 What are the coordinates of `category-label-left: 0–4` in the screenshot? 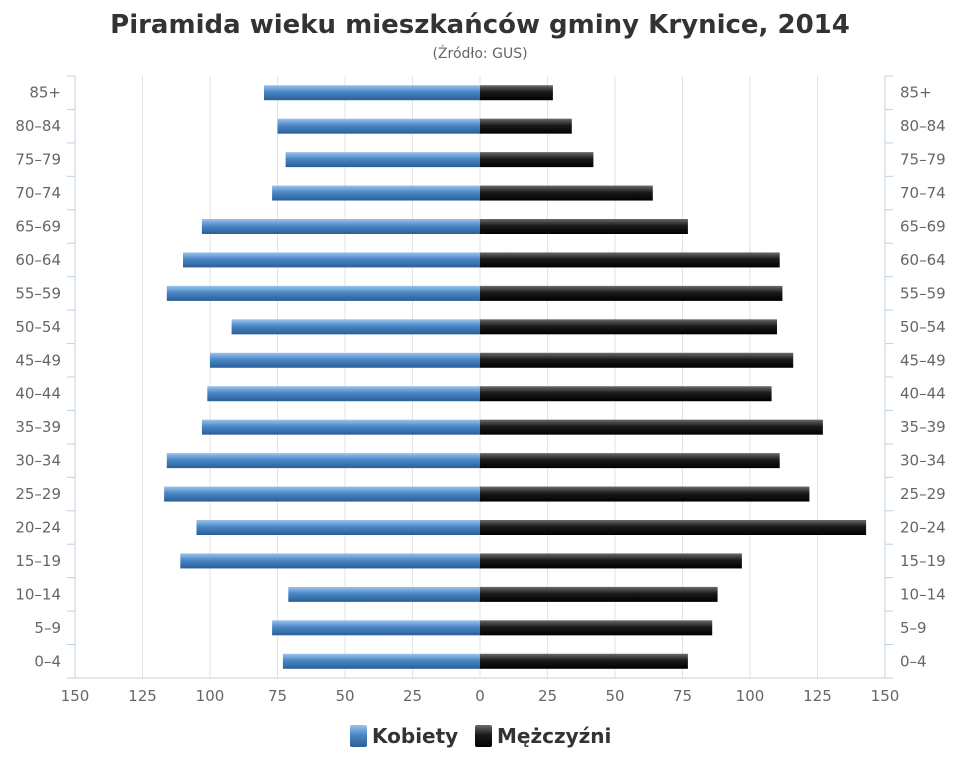 It's located at (47, 661).